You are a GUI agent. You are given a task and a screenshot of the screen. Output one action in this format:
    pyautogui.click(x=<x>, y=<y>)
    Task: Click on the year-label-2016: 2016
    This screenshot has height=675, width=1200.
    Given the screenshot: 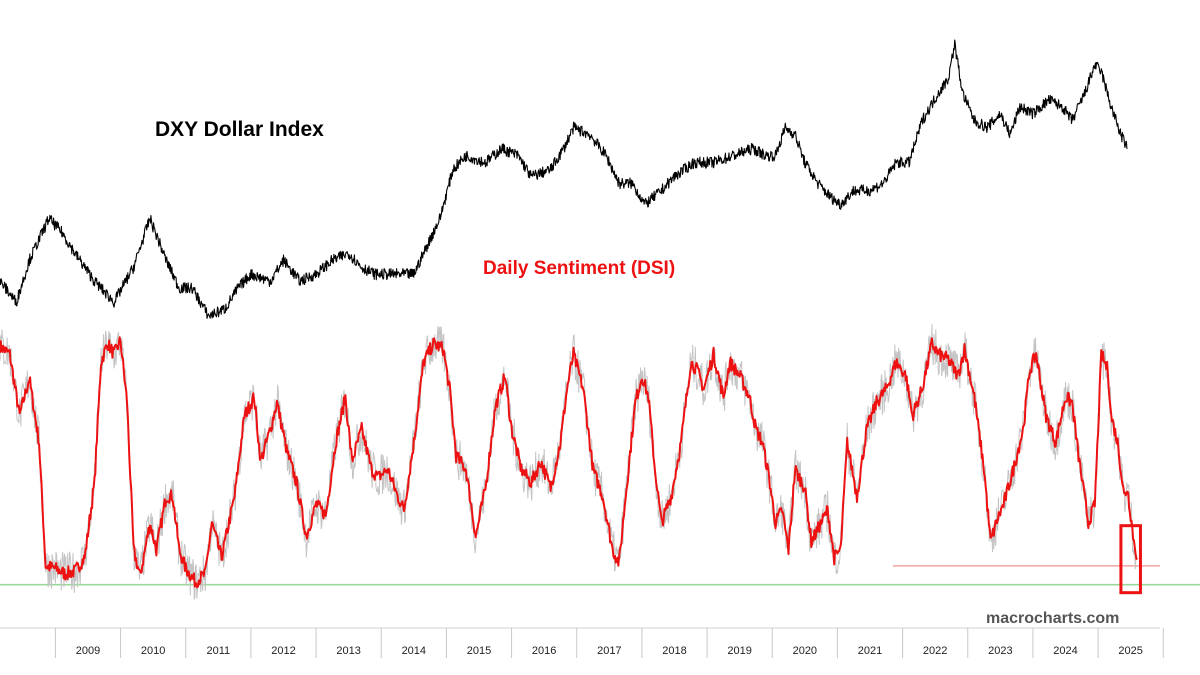 What is the action you would take?
    pyautogui.click(x=544, y=651)
    